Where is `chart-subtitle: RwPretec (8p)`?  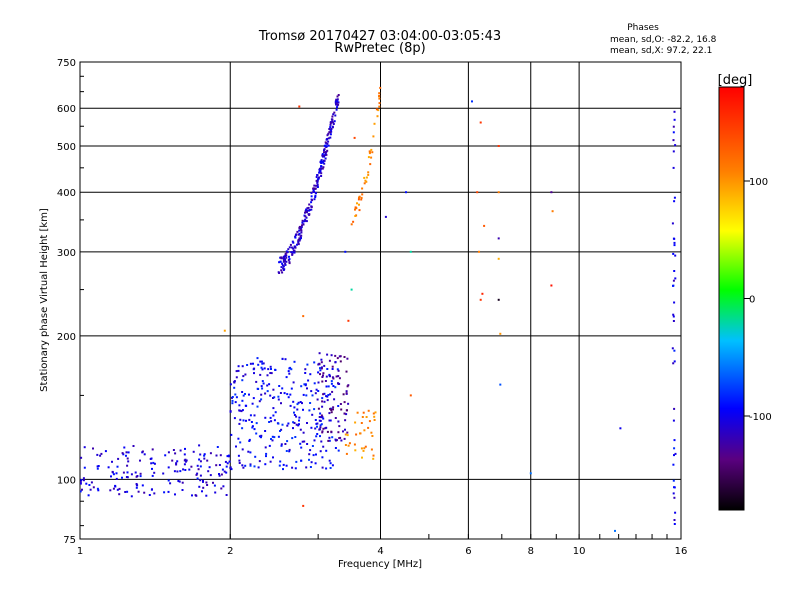 chart-subtitle: RwPretec (8p) is located at coordinates (379, 48).